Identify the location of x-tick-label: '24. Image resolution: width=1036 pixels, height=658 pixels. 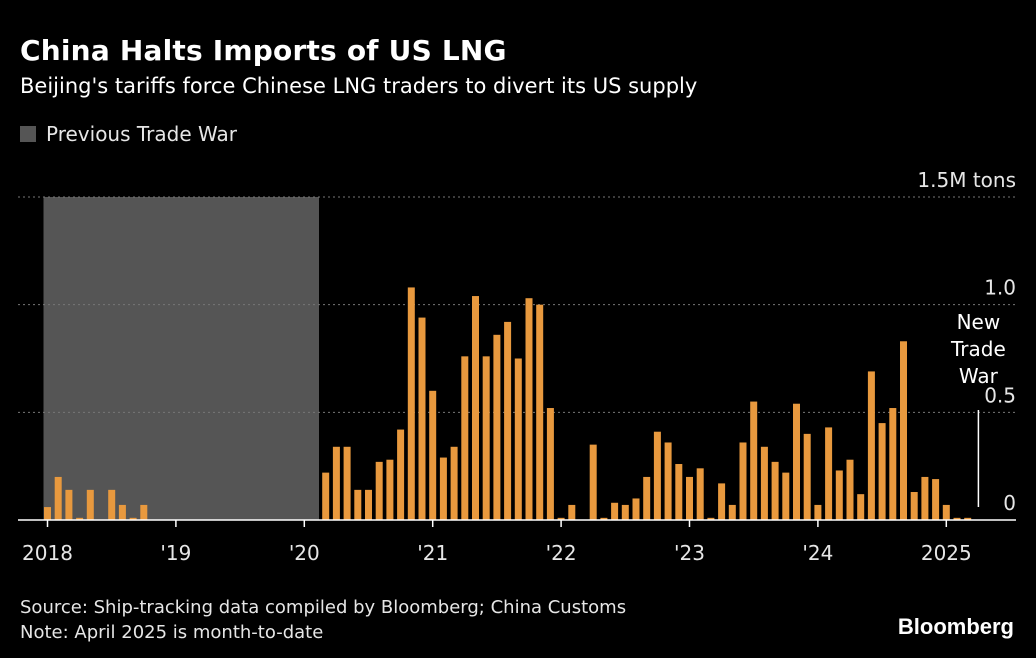
(817, 553).